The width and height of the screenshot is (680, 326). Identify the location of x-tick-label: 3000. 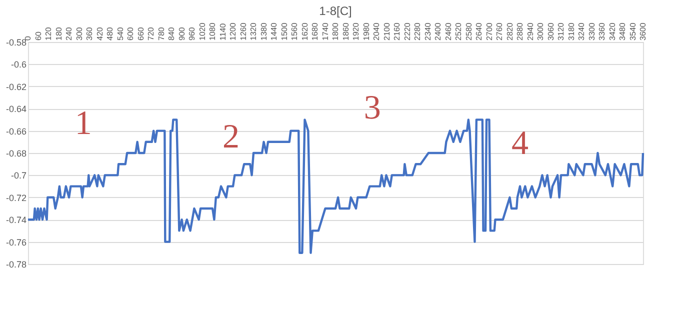
(540, 31).